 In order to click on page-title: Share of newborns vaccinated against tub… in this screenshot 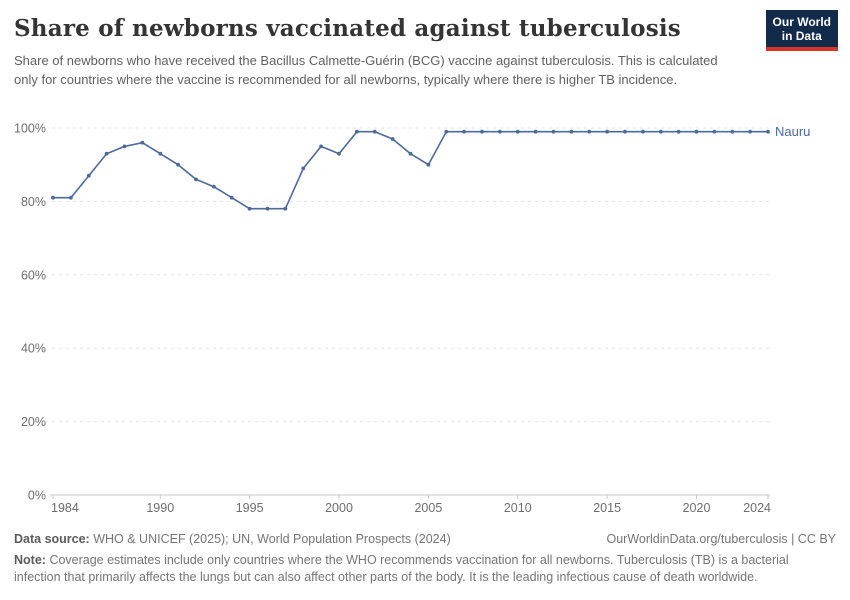, I will do `click(347, 28)`.